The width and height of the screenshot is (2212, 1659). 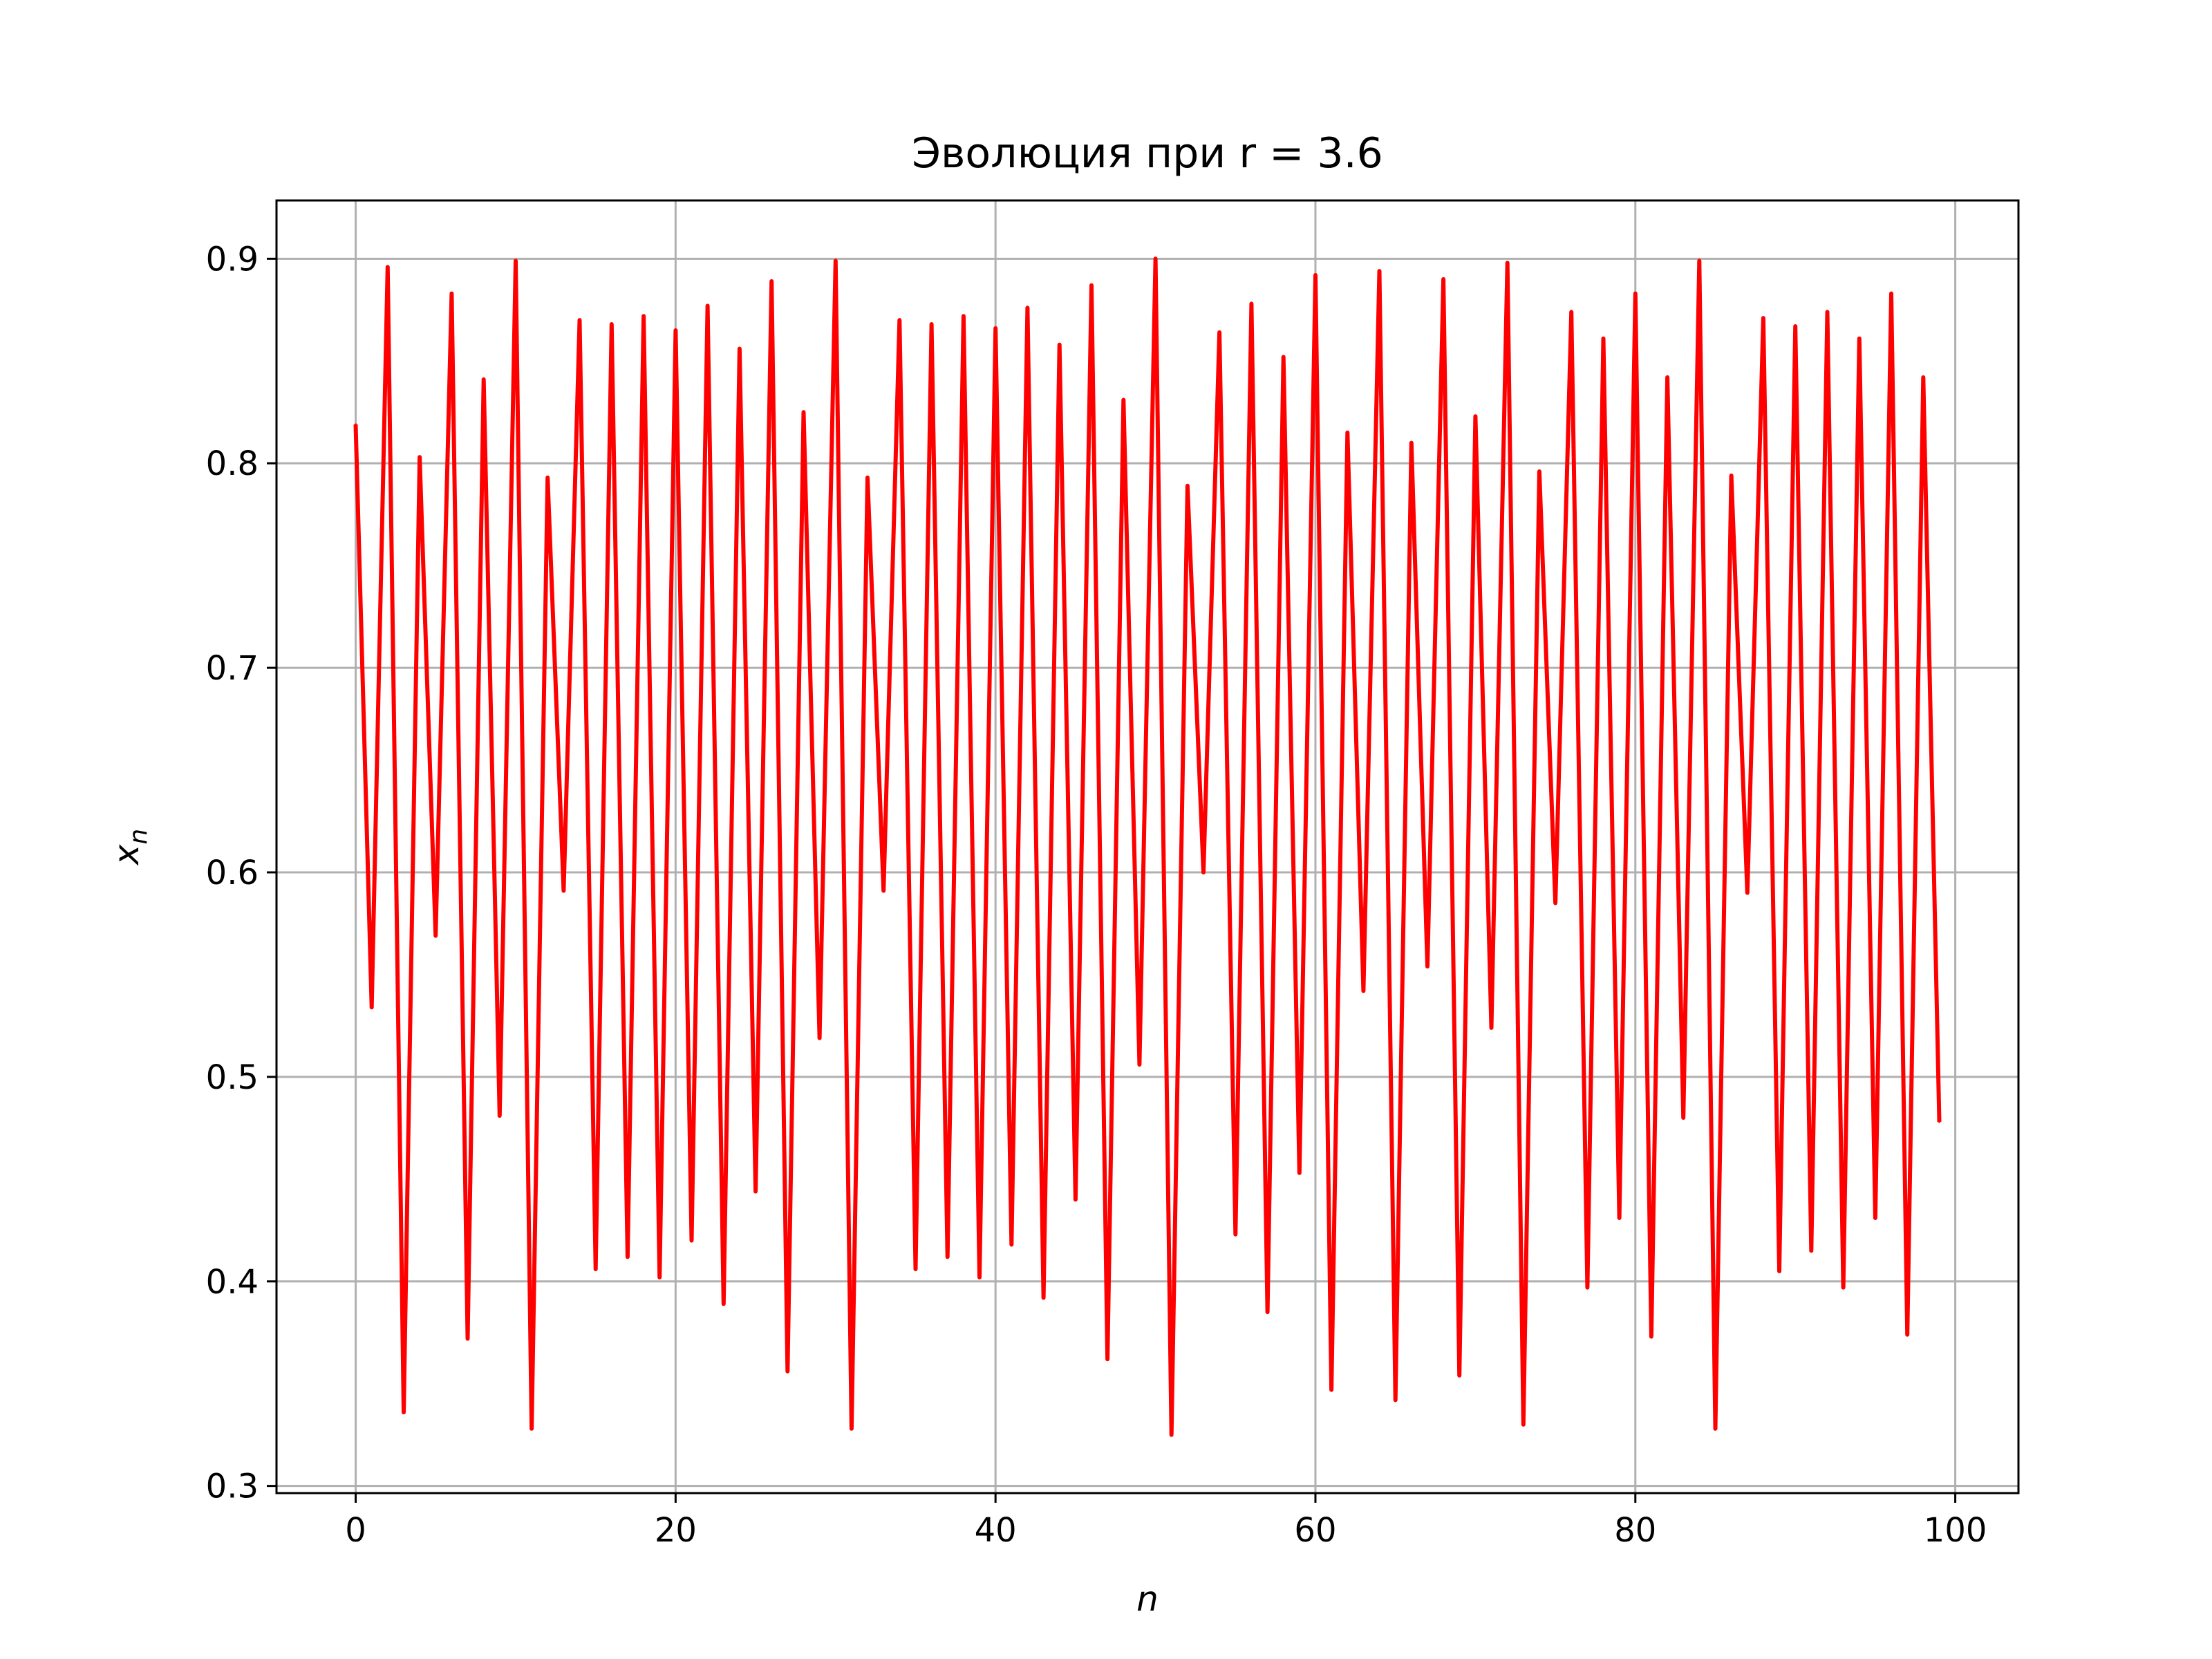 I want to click on y-tick-label: 0.3, so click(x=232, y=1487).